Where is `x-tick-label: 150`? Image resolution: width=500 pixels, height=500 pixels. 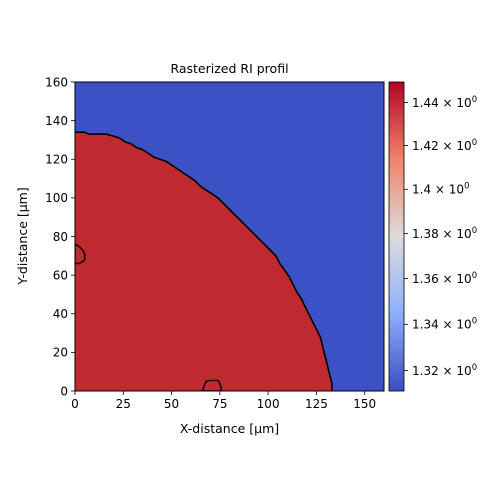
x-tick-label: 150 is located at coordinates (364, 404).